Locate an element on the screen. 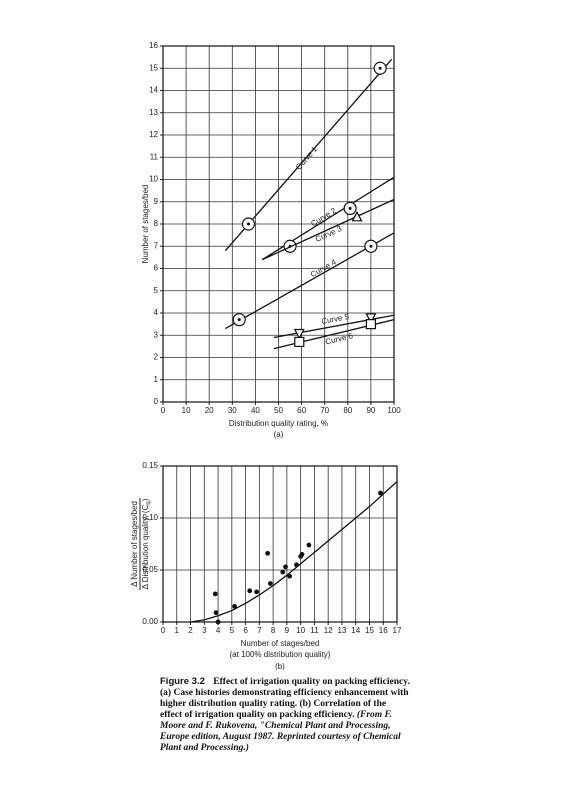 This screenshot has width=564, height=800. x-tick-label: 16 is located at coordinates (383, 630).